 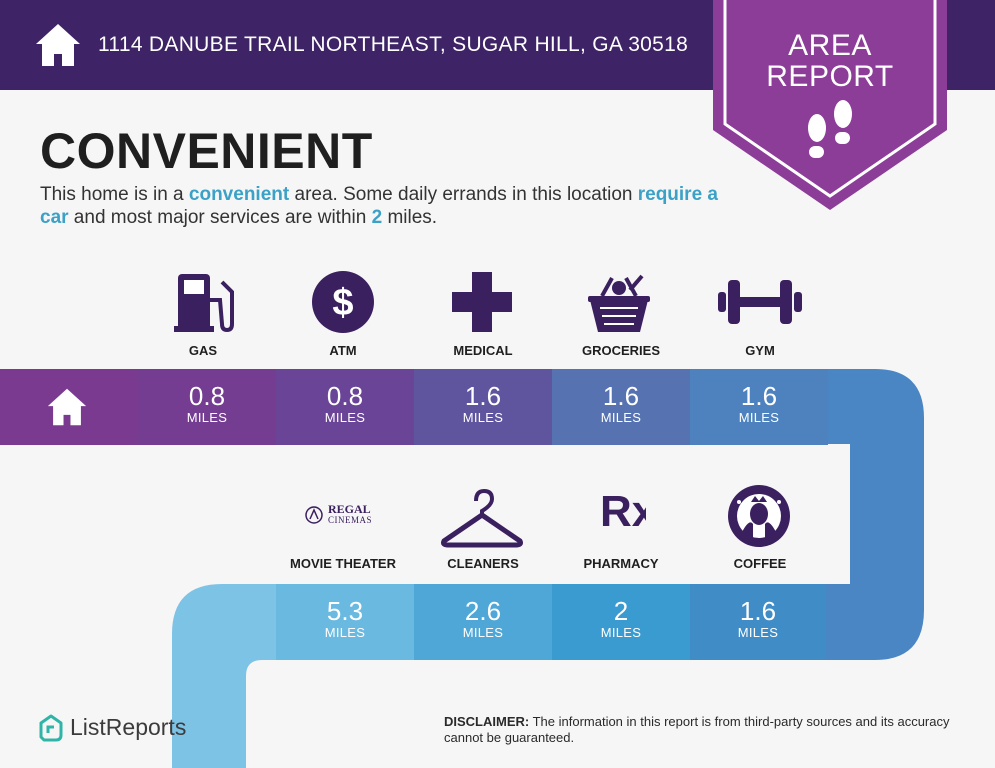 I want to click on area-report-badge, so click(x=830, y=105).